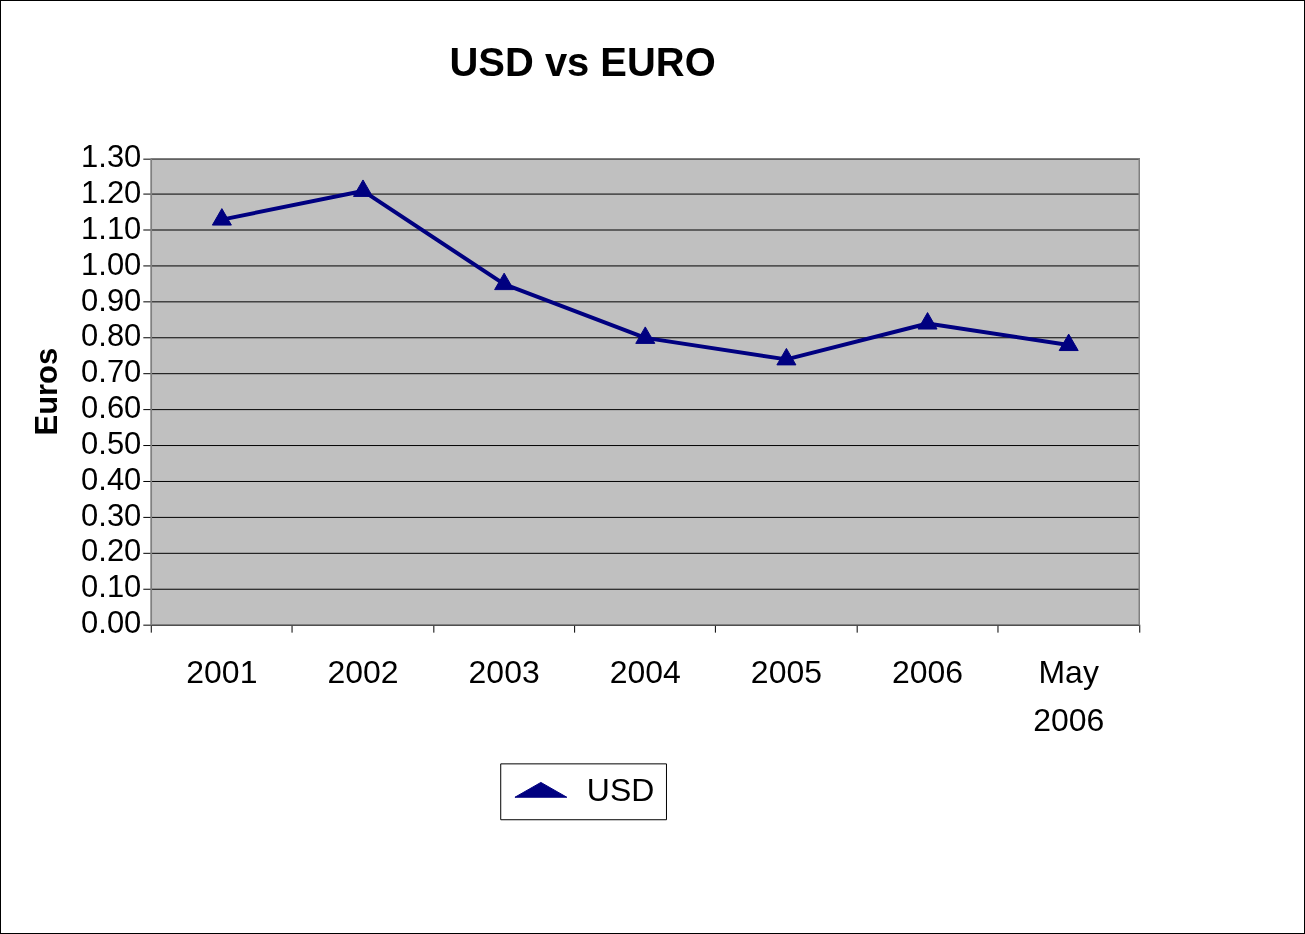 Image resolution: width=1305 pixels, height=934 pixels. I want to click on x-tick-label: 2004, so click(645, 672).